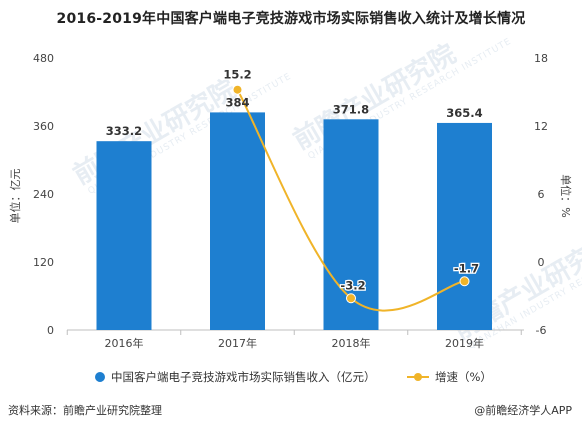 The image size is (582, 430). Describe the element at coordinates (243, 377) in the screenshot. I see `legend-label-revenue: 中国客户端电子竞技游戏市场实际销售收入（亿元）` at that location.